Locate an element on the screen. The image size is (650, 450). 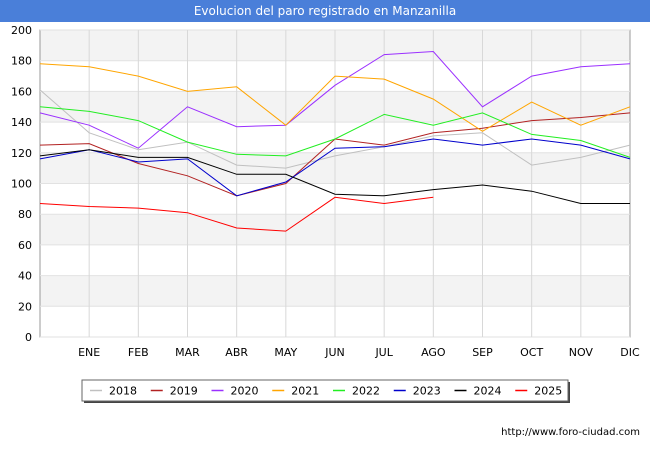
x-tick-label: AGO is located at coordinates (433, 352).